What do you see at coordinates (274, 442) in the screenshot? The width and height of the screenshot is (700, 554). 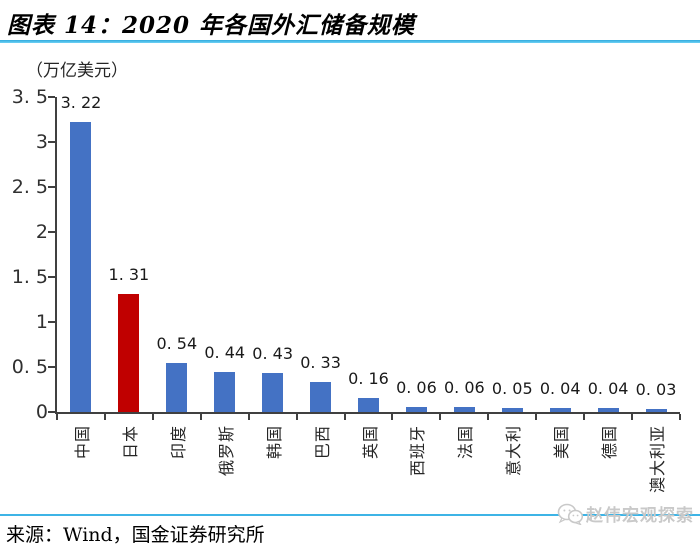 I see `x-category-label: 韩国` at bounding box center [274, 442].